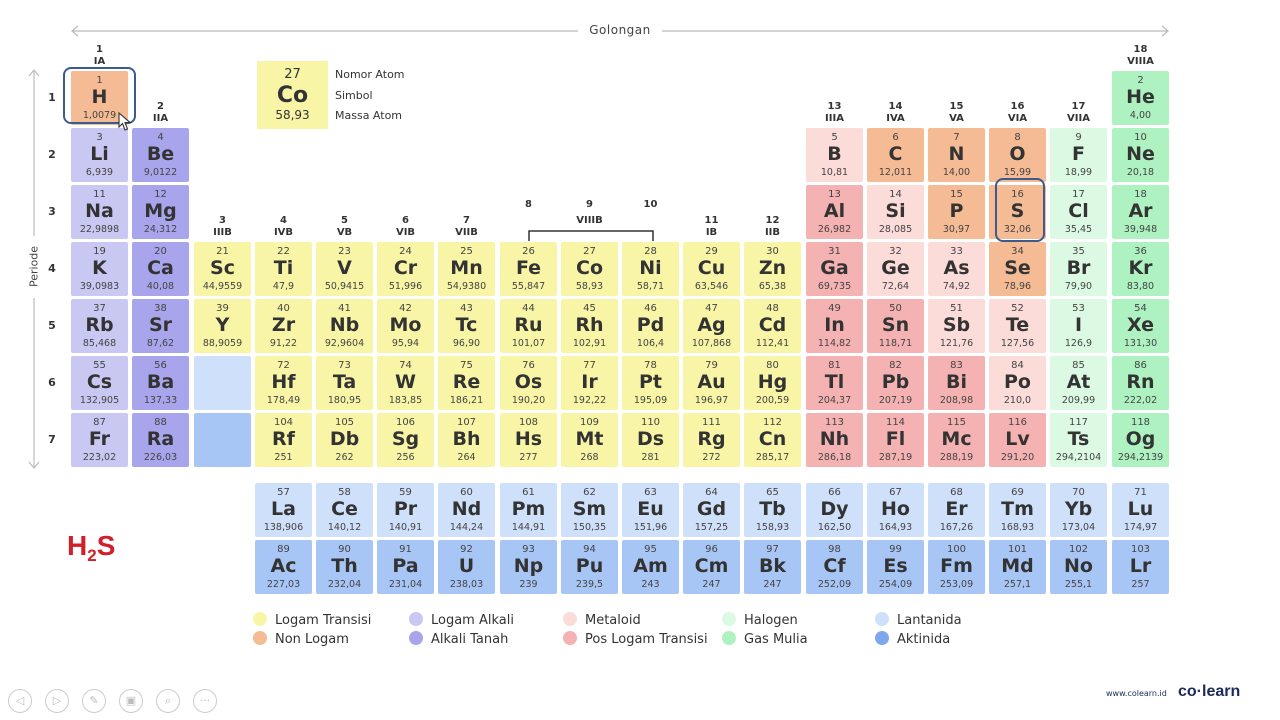  I want to click on element-cell-og: 118 Og 294,2139, so click(1140, 440).